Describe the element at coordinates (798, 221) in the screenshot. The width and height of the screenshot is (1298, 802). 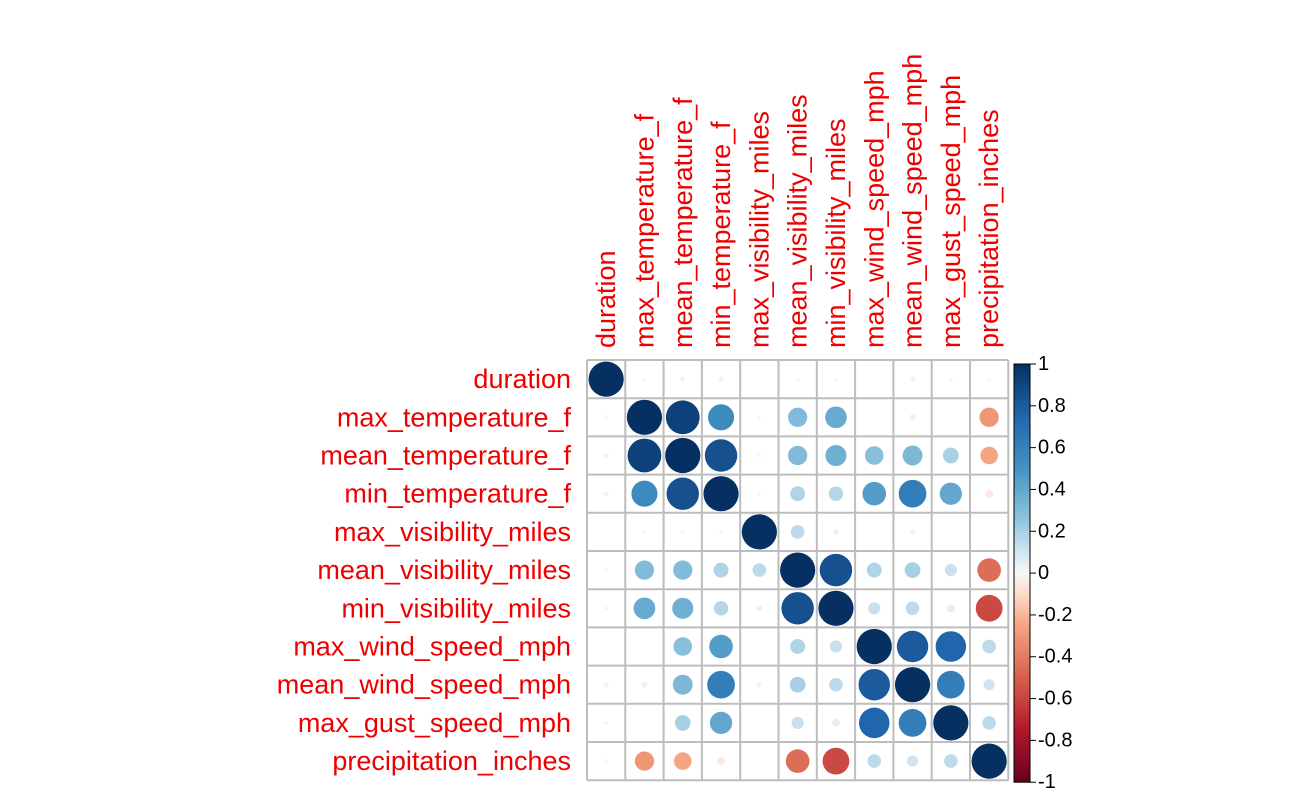
I see `column-label: mean_visibility_miles` at that location.